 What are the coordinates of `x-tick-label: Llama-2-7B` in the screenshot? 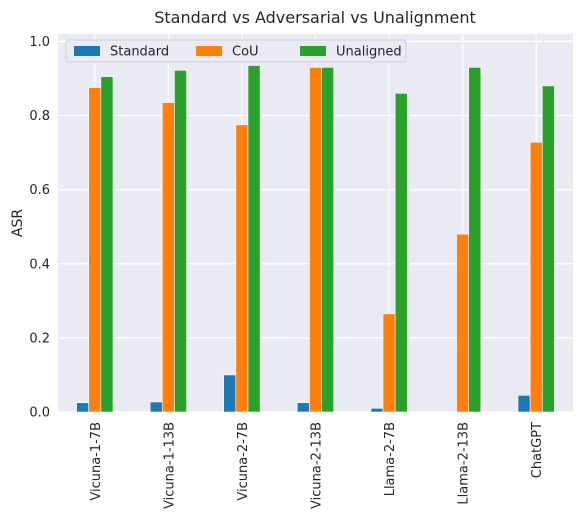 It's located at (390, 459).